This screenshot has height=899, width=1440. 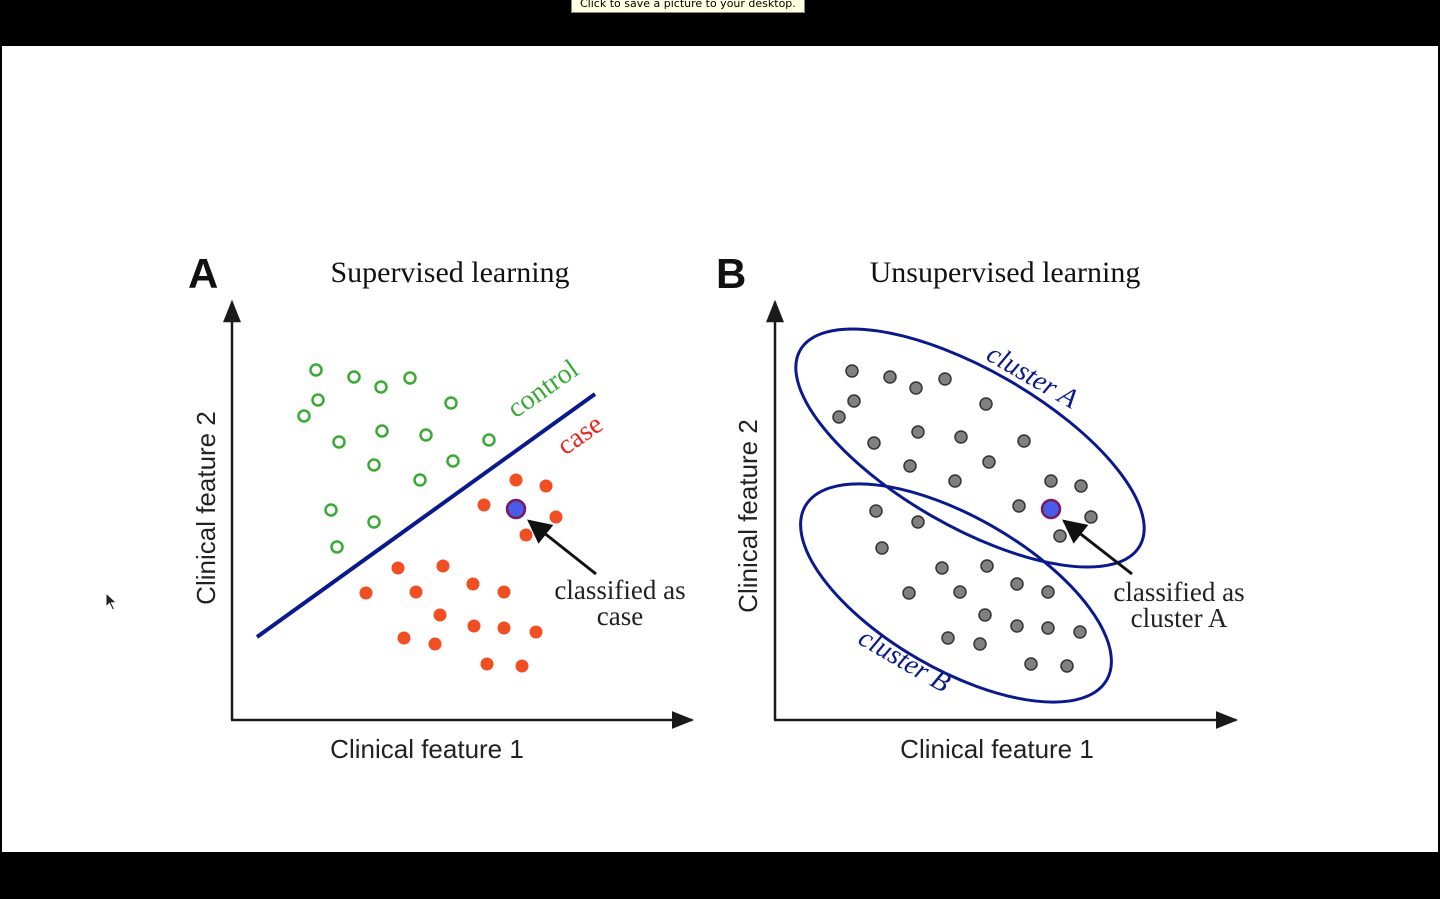 What do you see at coordinates (206, 508) in the screenshot?
I see `panel-a-y-axis-label: Clinical feature 2` at bounding box center [206, 508].